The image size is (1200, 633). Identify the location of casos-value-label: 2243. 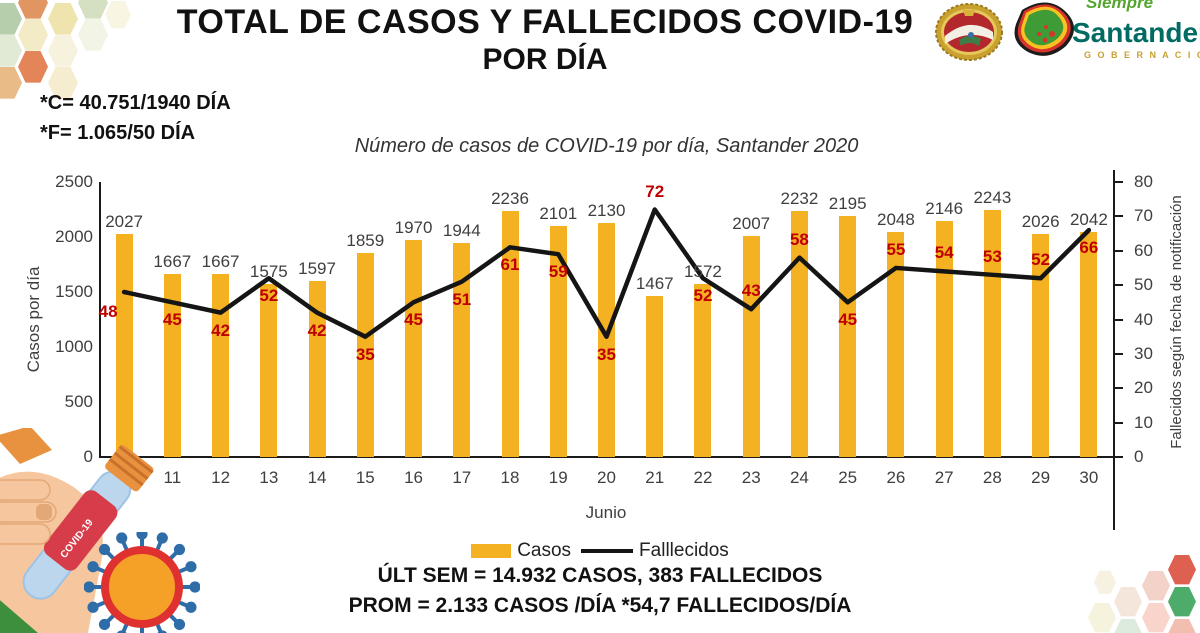
(992, 198).